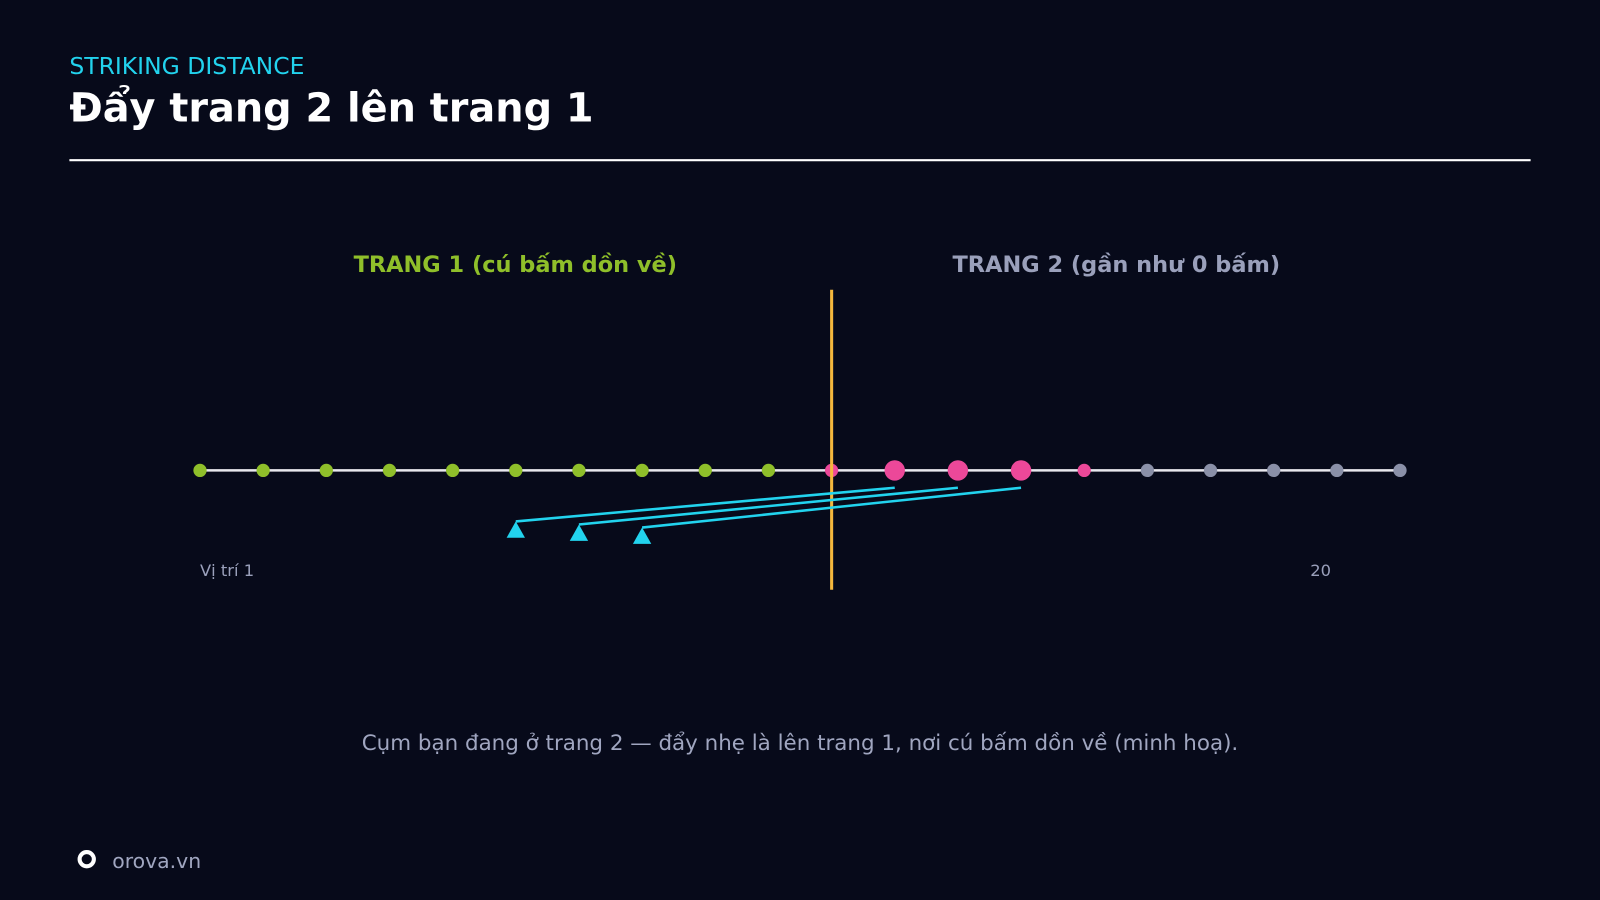 This screenshot has height=900, width=1600. I want to click on start-label: Vị trí 1, so click(227, 570).